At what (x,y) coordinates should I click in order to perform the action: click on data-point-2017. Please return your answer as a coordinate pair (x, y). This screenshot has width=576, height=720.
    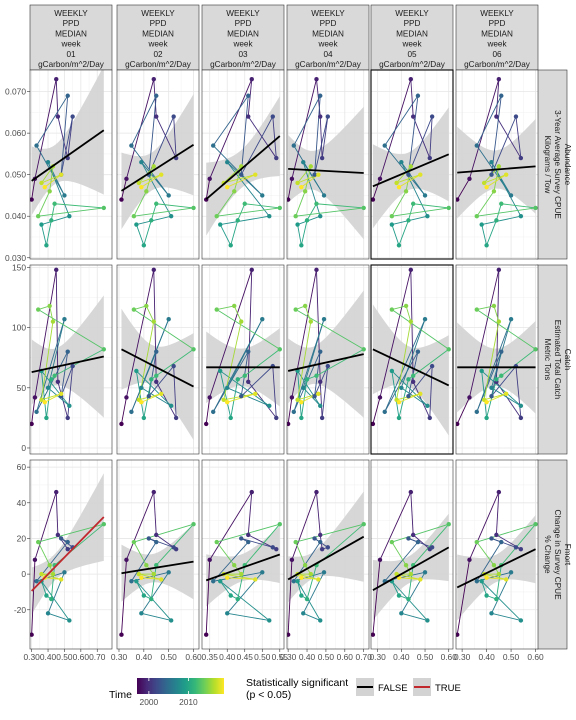
    Looking at the image, I should click on (41, 183).